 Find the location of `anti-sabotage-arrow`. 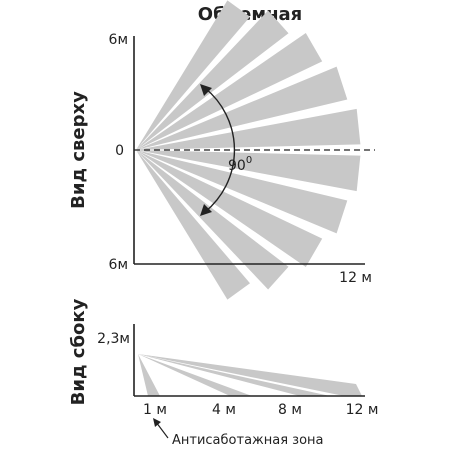

anti-sabotage-arrow is located at coordinates (162, 430).